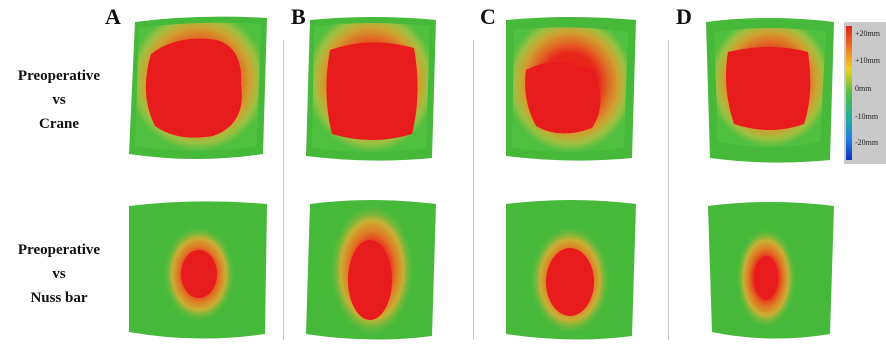 This screenshot has height=344, width=886. I want to click on row-label-nuss-bar: Preoperative vs Nuss bar, so click(59, 274).